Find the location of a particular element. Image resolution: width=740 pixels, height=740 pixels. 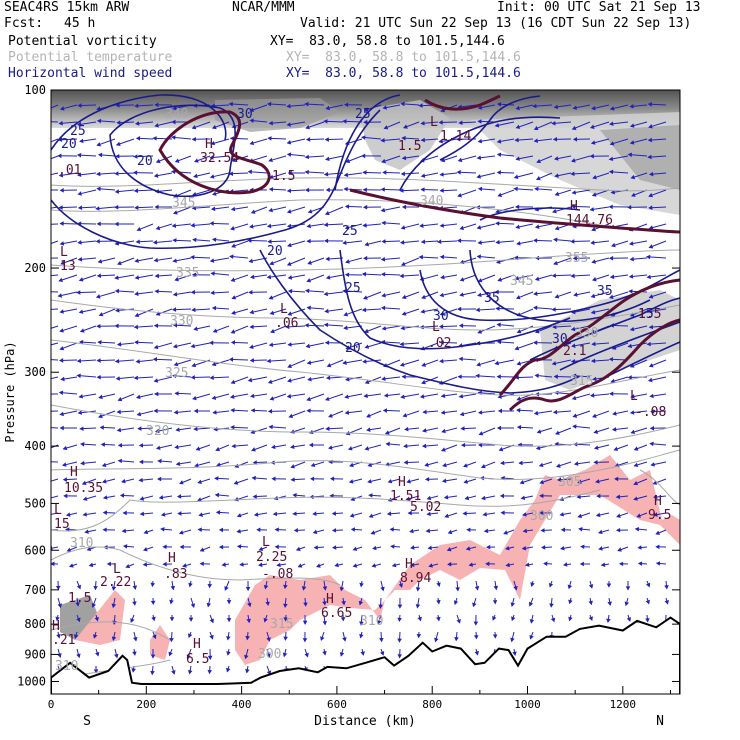

field-name-theta: Potential temperature is located at coordinates (90, 57).